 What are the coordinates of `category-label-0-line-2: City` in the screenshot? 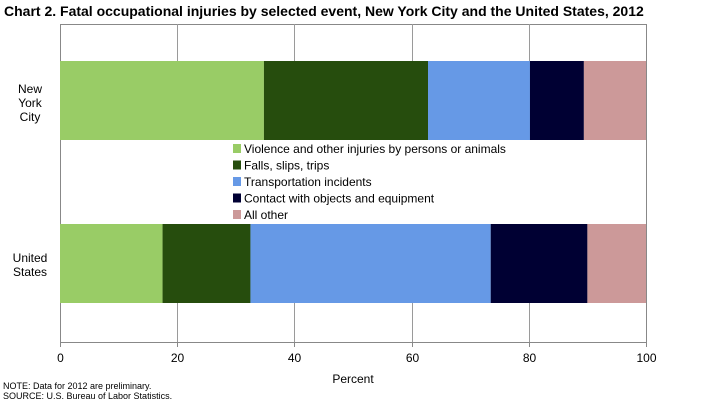 It's located at (30, 117).